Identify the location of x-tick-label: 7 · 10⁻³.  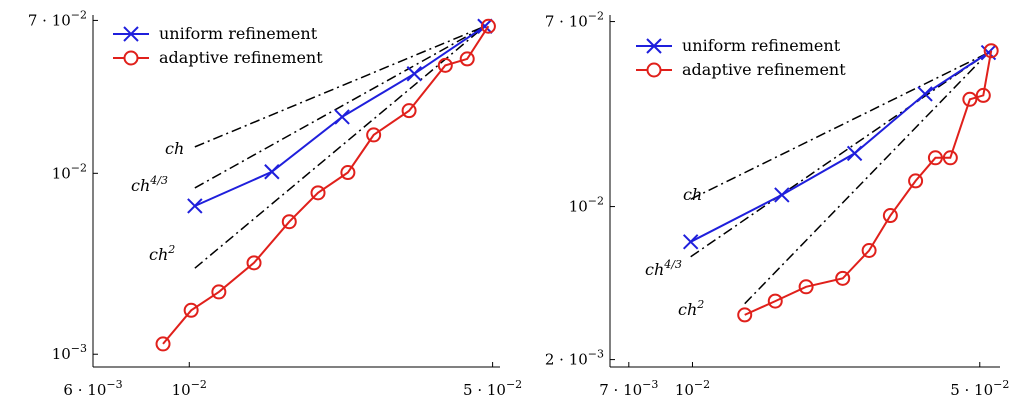
(628, 388).